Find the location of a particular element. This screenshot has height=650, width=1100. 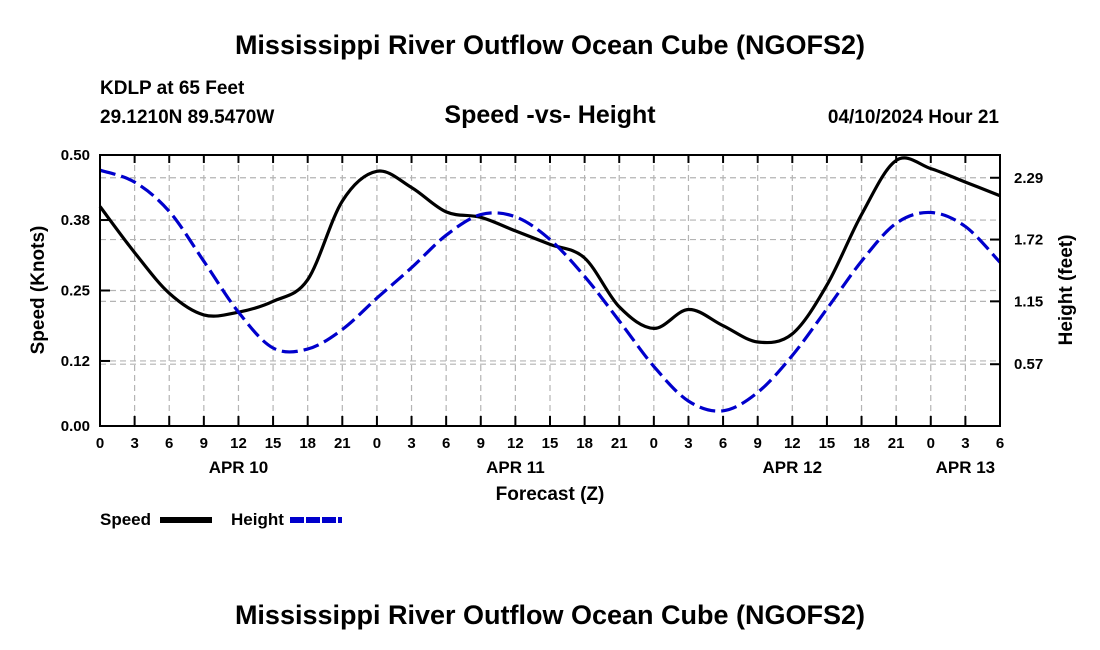

legend-speed-label: Speed is located at coordinates (126, 519).